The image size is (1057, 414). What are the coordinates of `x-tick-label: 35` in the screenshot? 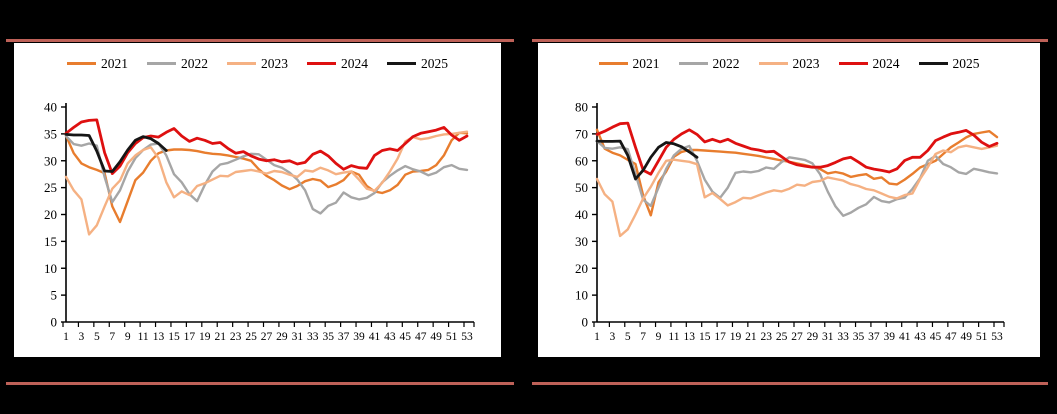 It's located at (859, 337).